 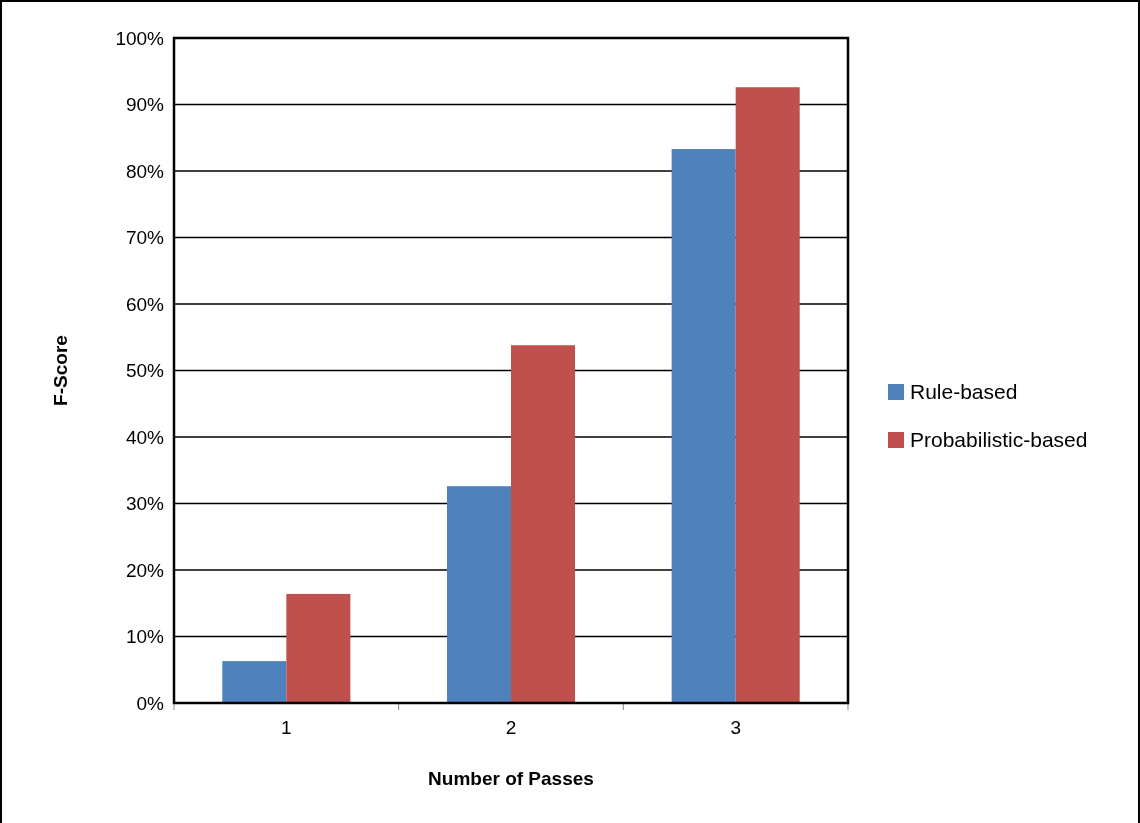 What do you see at coordinates (511, 778) in the screenshot?
I see `x-axis-title: Number of Passes` at bounding box center [511, 778].